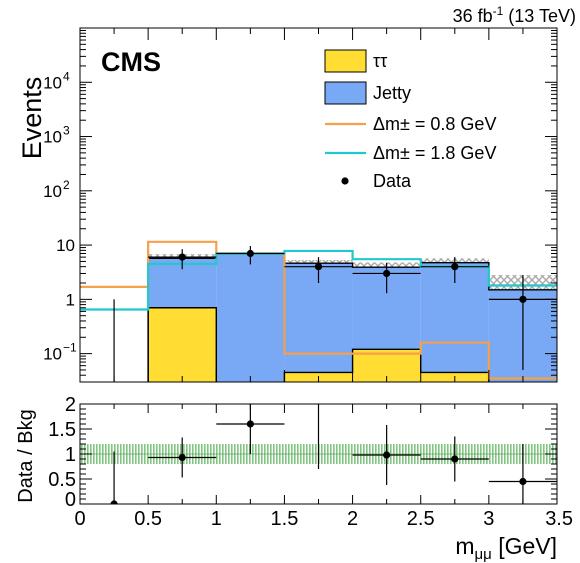  What do you see at coordinates (345, 181) in the screenshot?
I see `legend-marker` at bounding box center [345, 181].